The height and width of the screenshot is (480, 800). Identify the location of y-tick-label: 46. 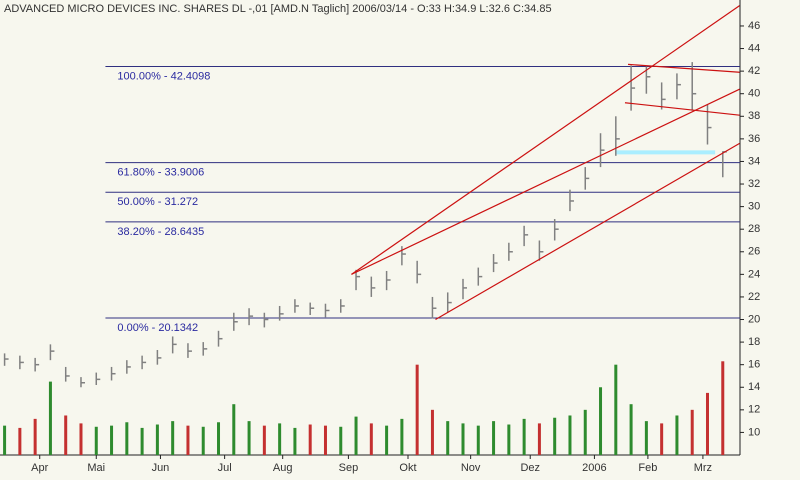
(754, 26).